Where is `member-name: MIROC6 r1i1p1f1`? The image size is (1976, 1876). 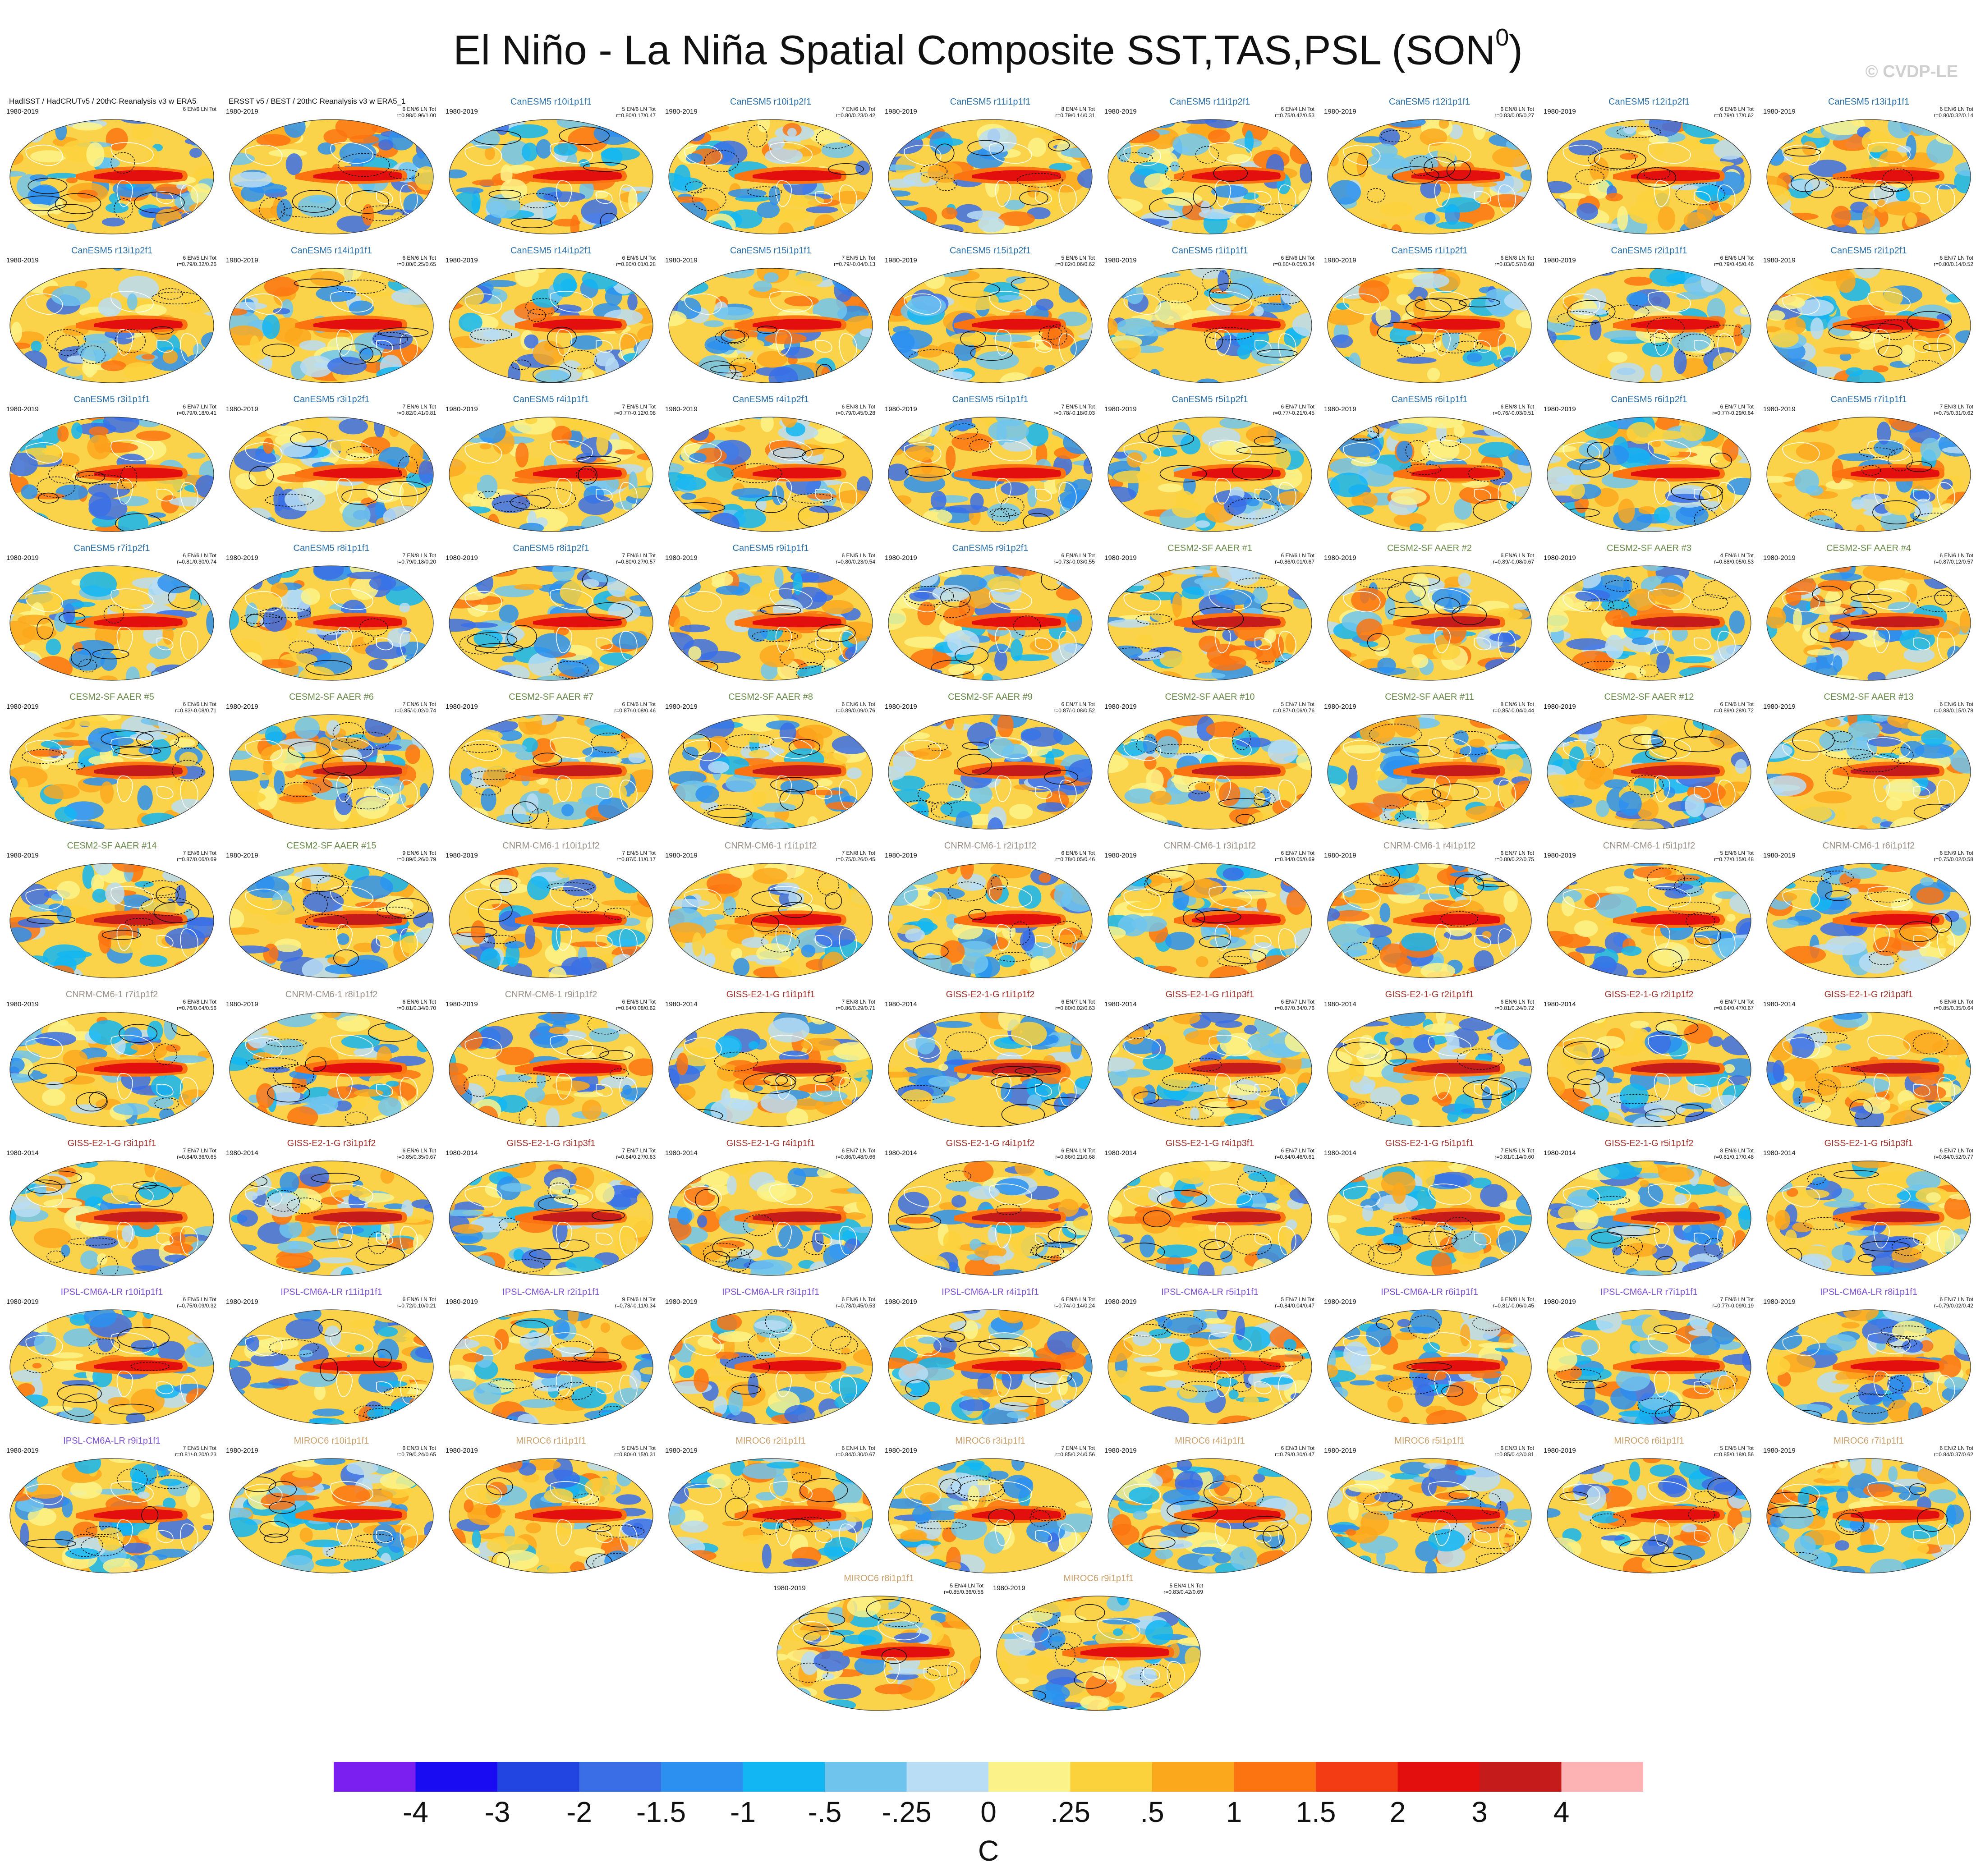
member-name: MIROC6 r1i1p1f1 is located at coordinates (551, 1441).